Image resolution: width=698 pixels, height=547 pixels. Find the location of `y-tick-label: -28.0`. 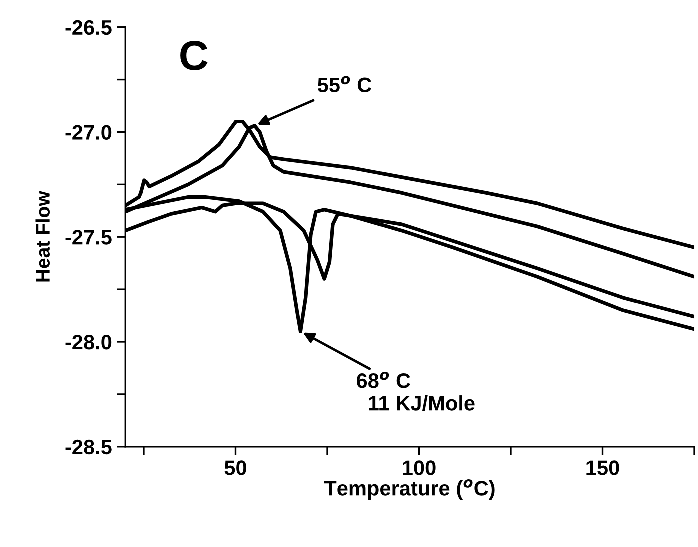

y-tick-label: -28.0 is located at coordinates (89, 342).